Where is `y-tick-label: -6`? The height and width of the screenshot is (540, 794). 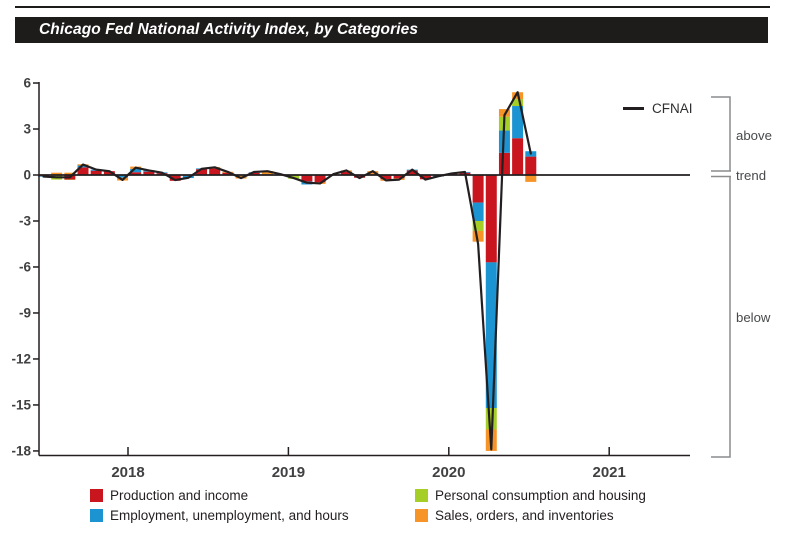
y-tick-label: -6 is located at coordinates (25, 267).